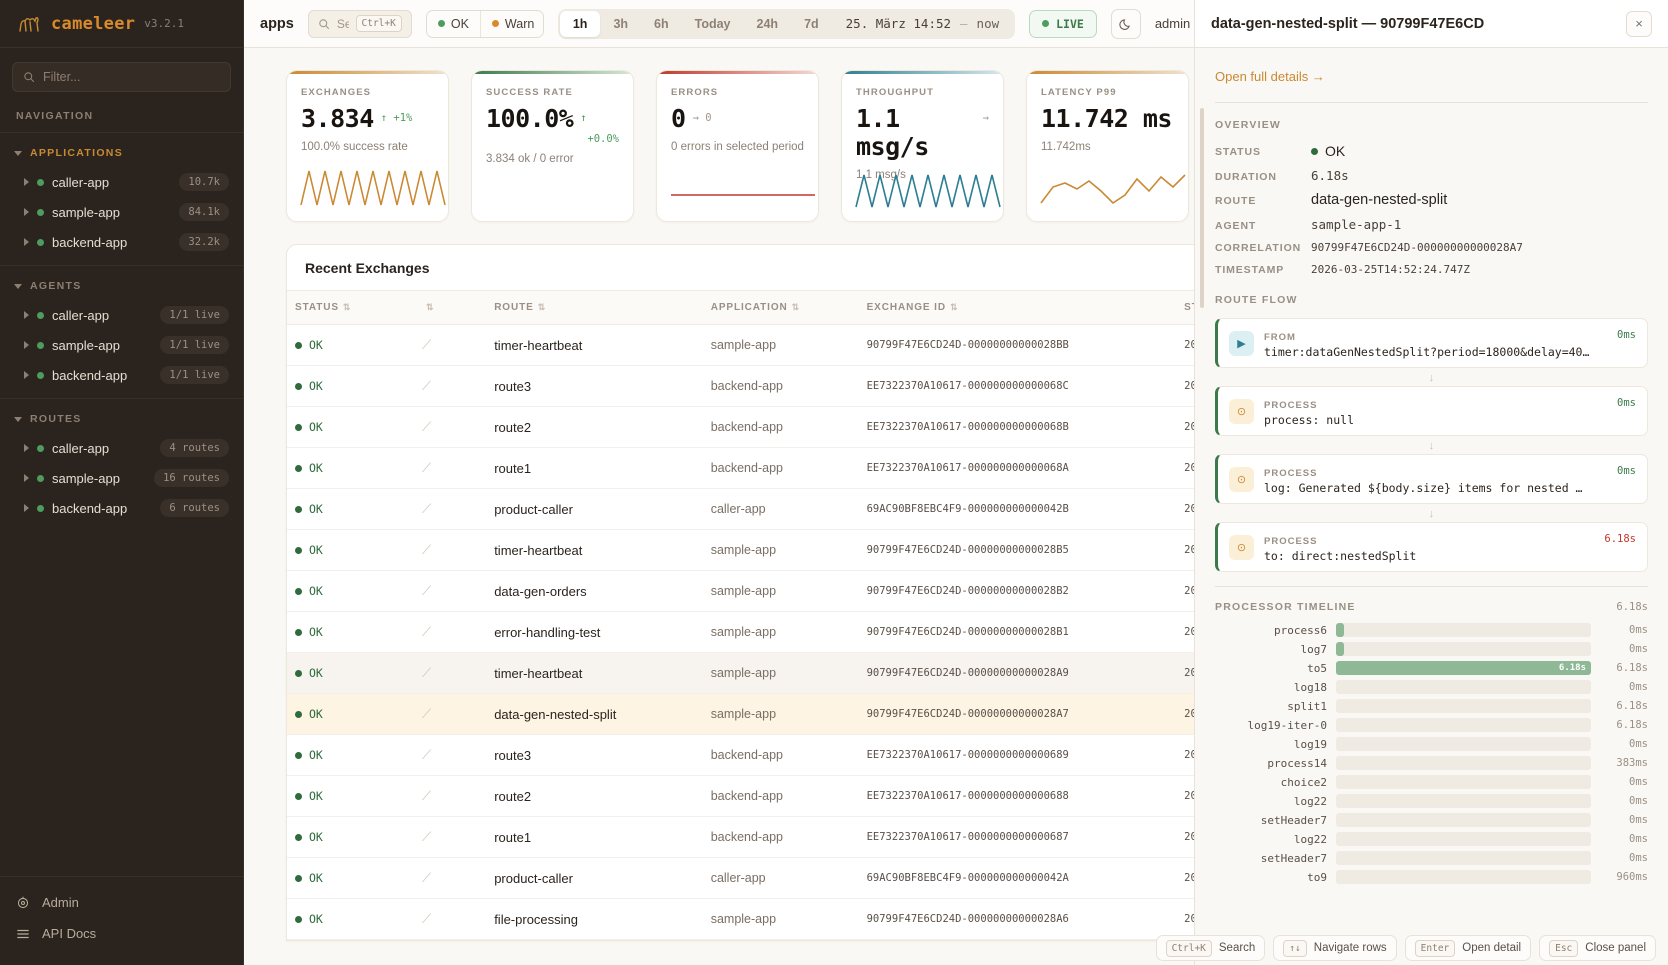 This screenshot has height=965, width=1668. What do you see at coordinates (121, 288) in the screenshot?
I see `section-header-agents: AGENTS` at bounding box center [121, 288].